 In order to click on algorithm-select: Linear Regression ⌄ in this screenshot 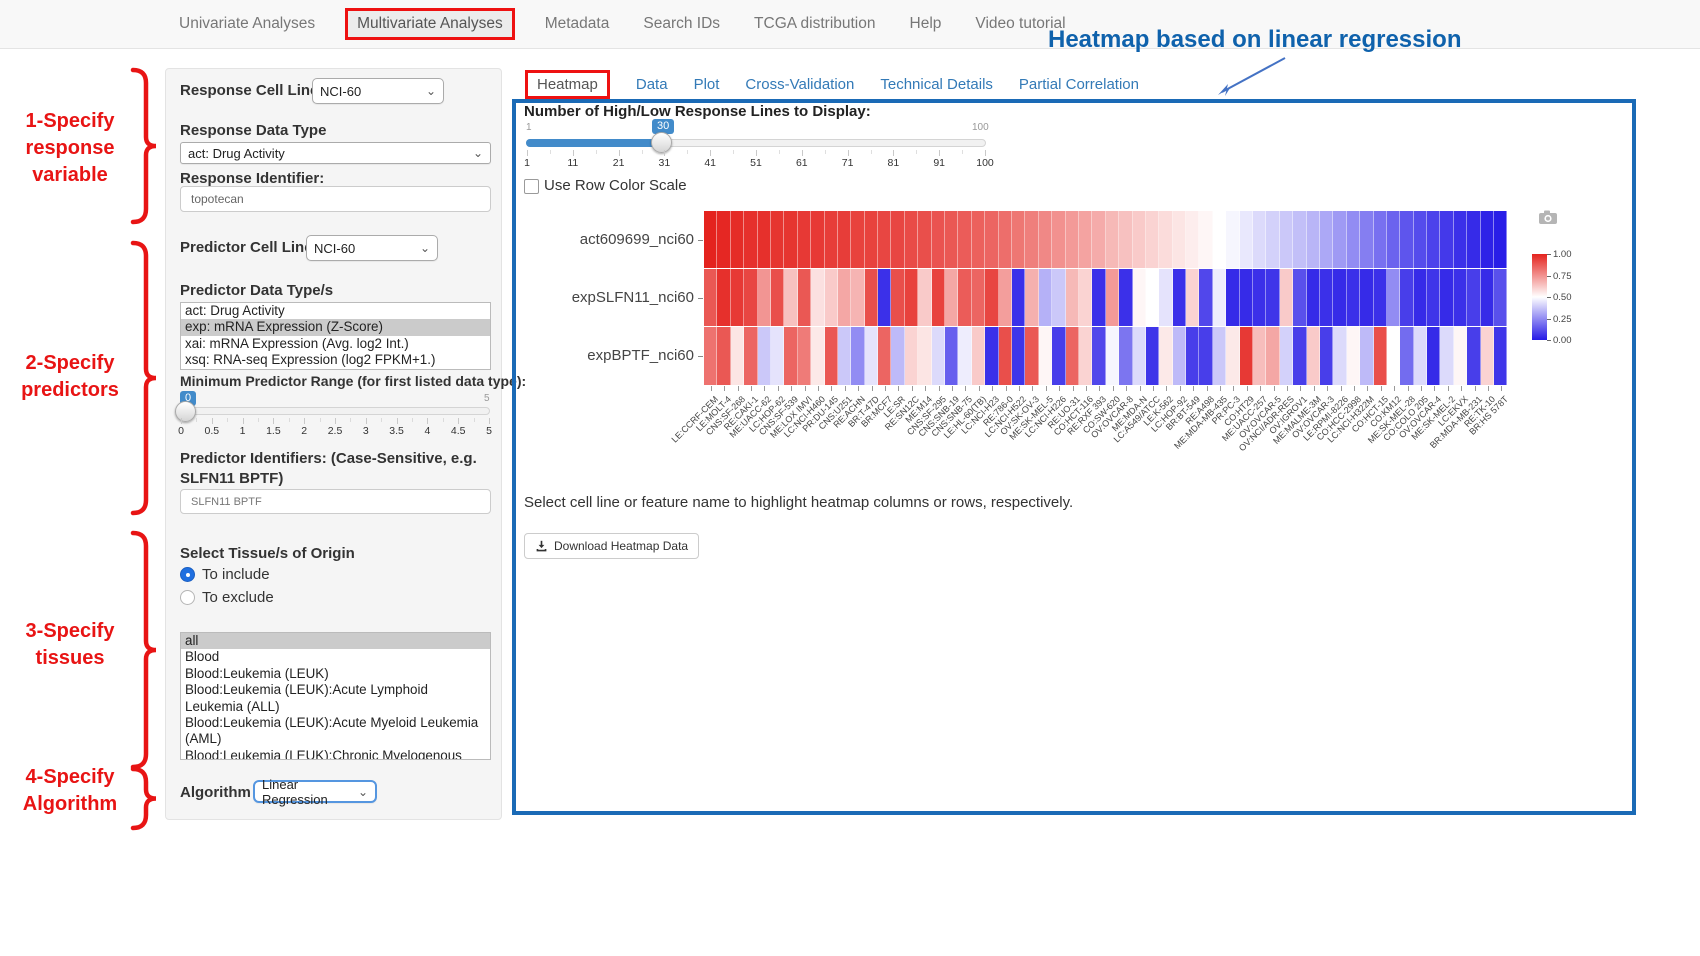, I will do `click(315, 792)`.